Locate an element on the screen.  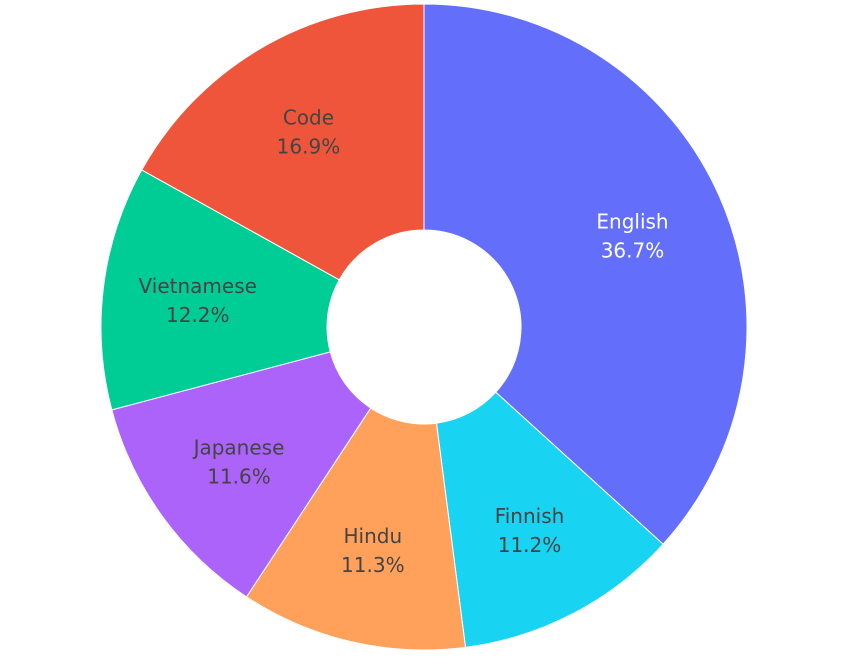
slice-label-japanese: Japanese 11.6% is located at coordinates (238, 461).